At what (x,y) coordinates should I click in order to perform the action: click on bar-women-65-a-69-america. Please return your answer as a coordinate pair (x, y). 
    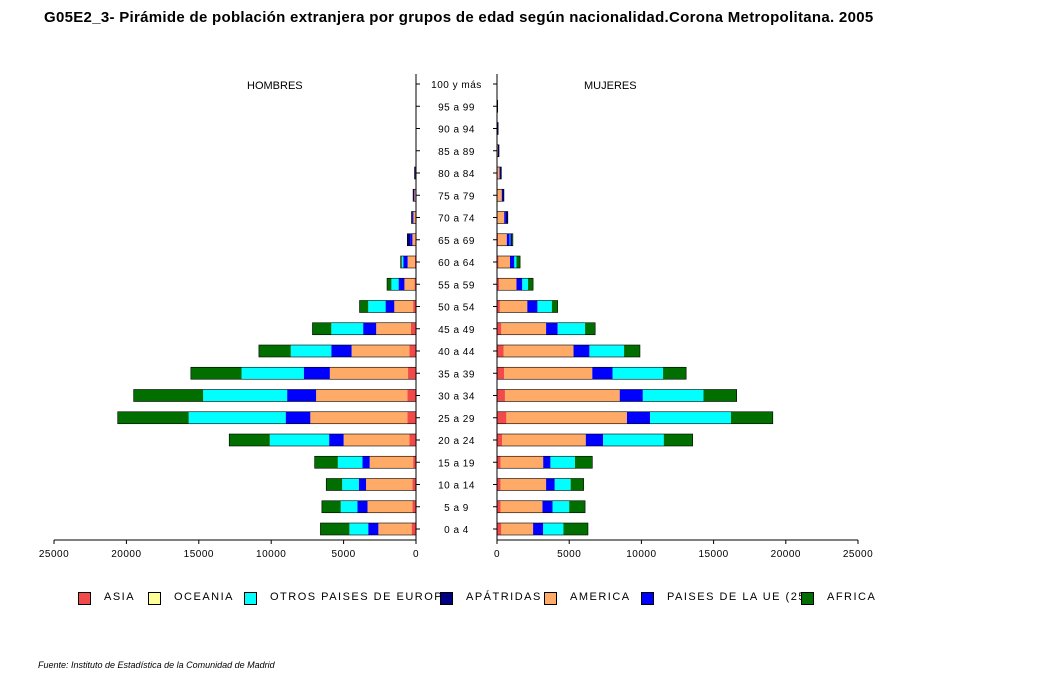
    Looking at the image, I should click on (502, 239).